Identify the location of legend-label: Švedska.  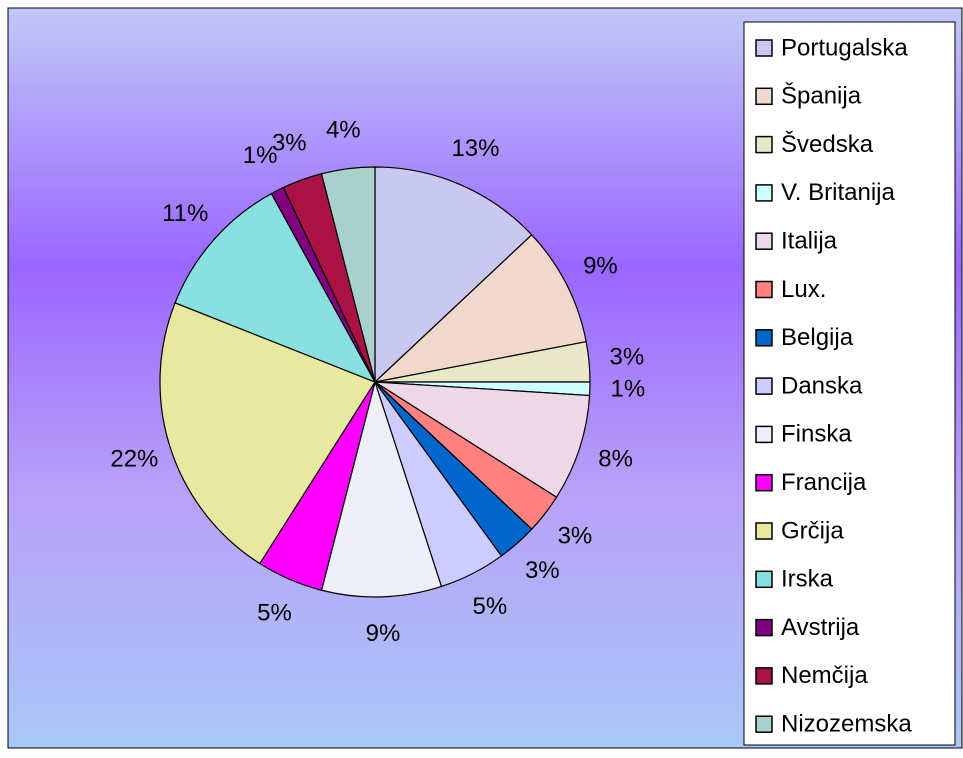
(827, 144).